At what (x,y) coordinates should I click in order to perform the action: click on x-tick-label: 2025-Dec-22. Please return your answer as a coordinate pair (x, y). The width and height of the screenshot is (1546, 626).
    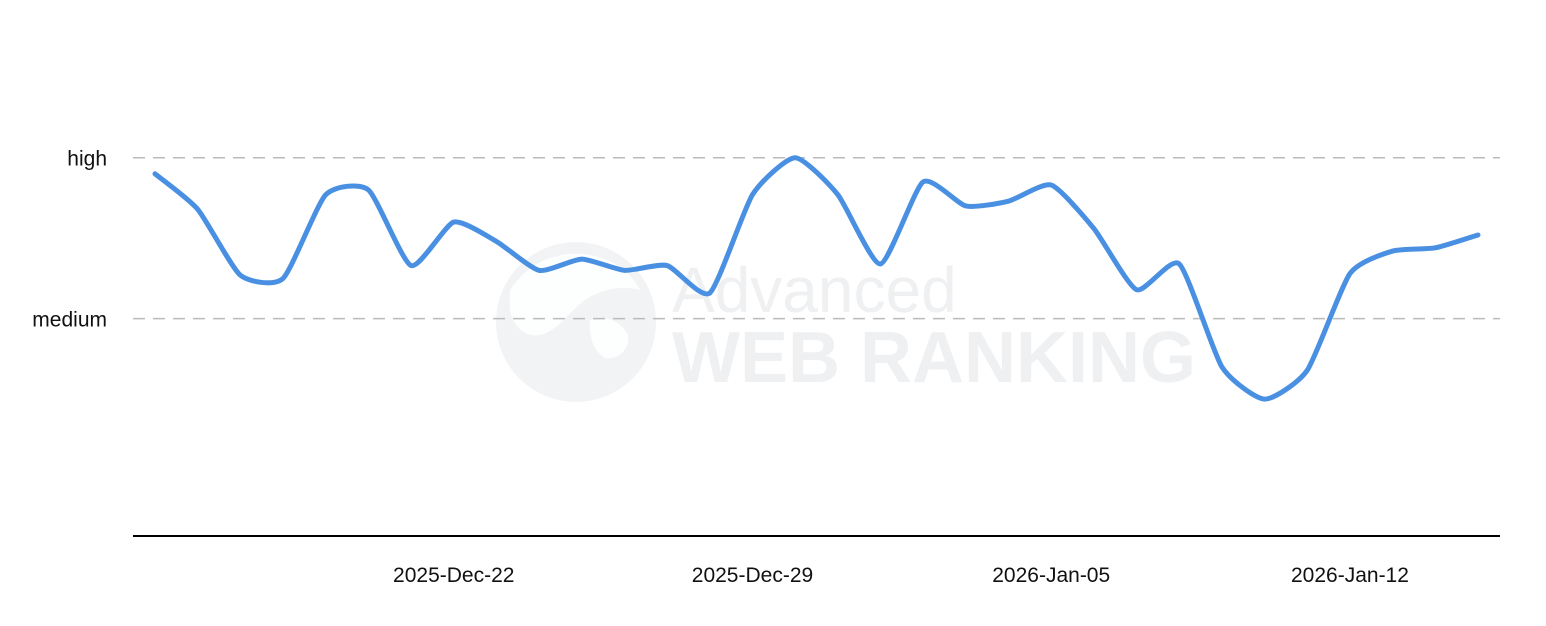
    Looking at the image, I should click on (453, 575).